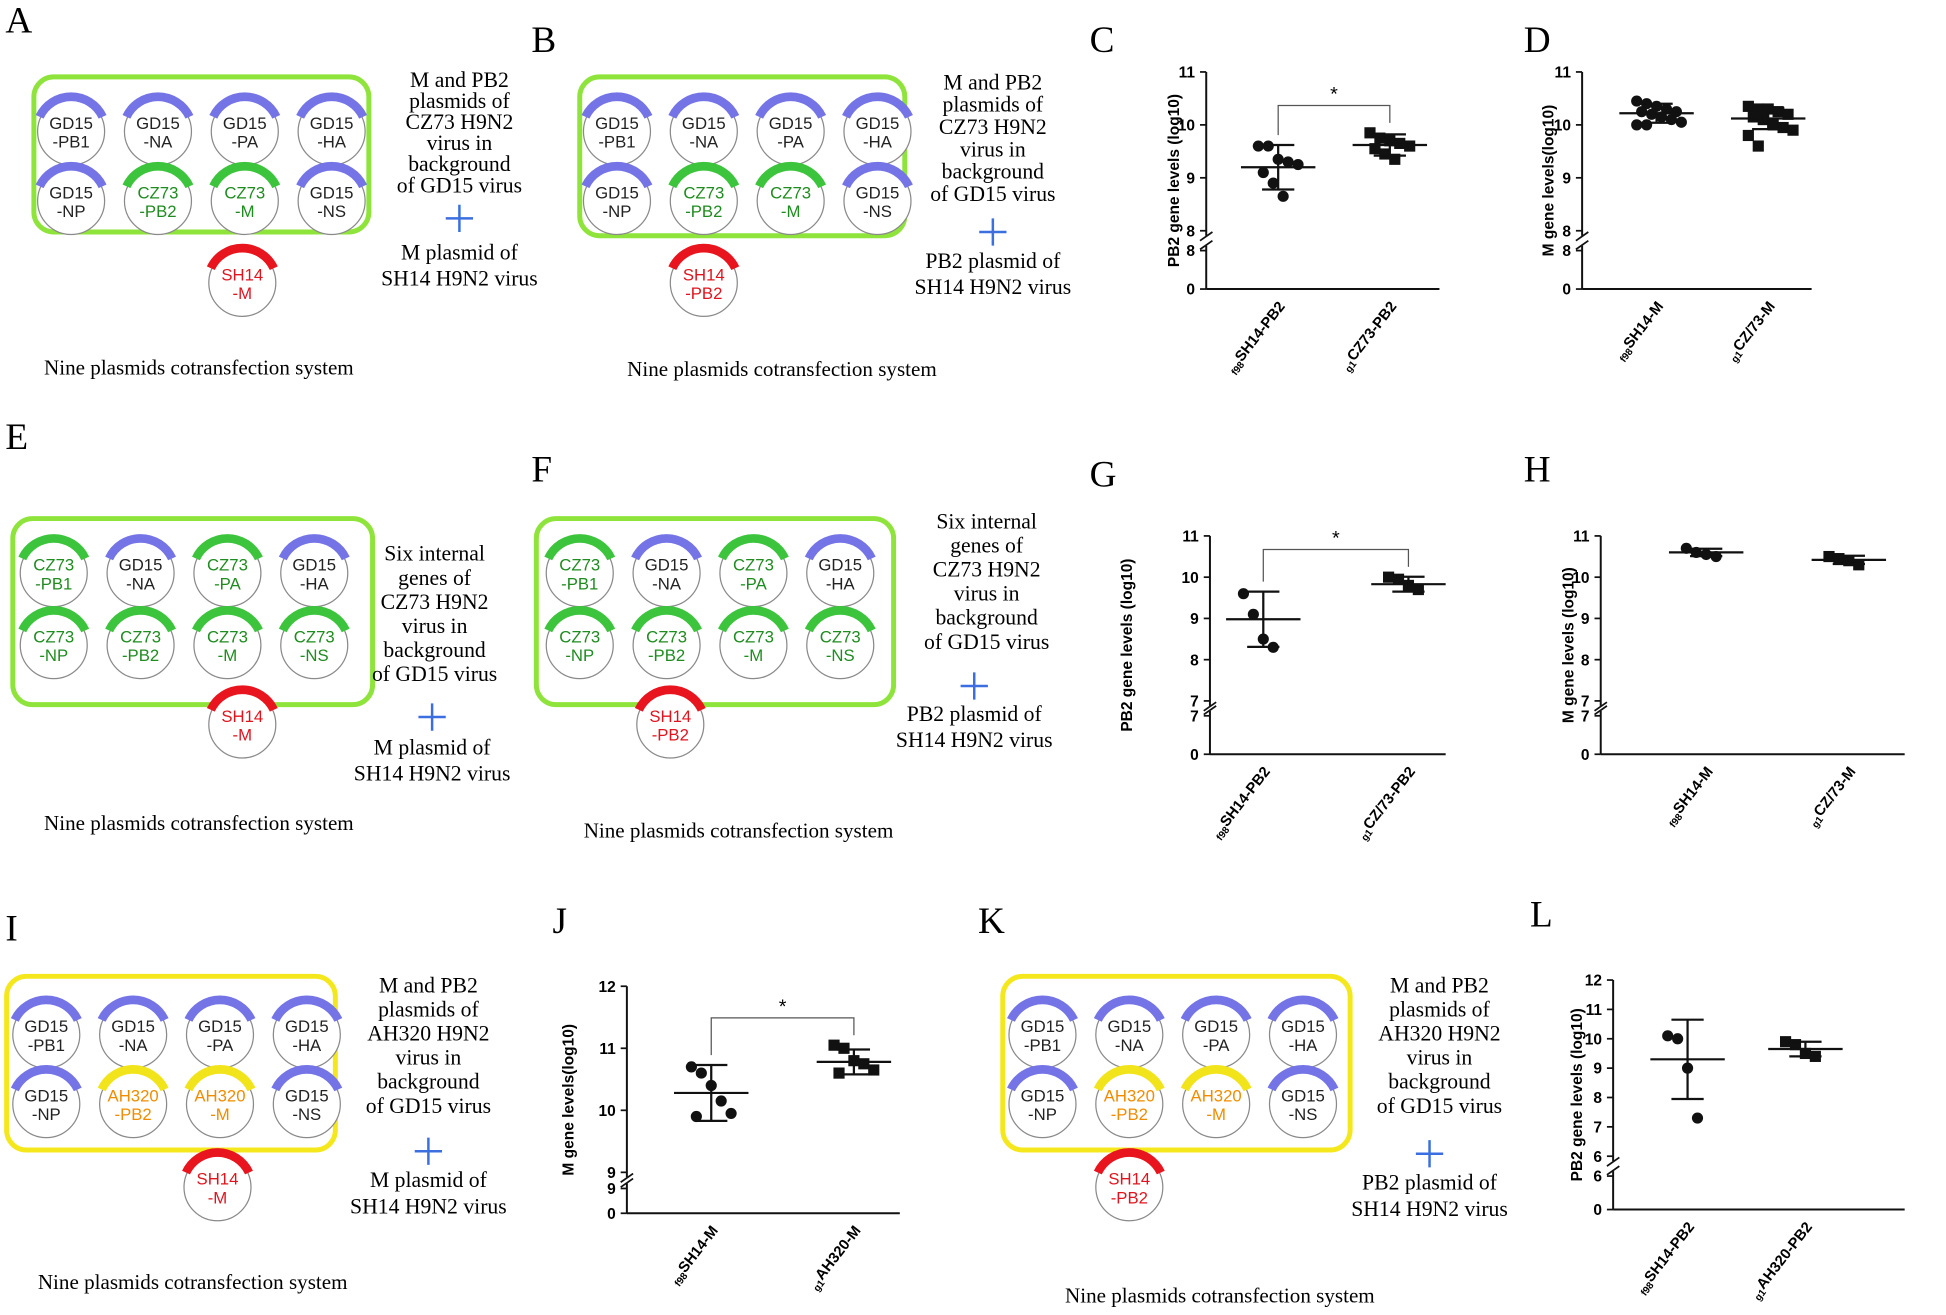 Image resolution: width=1946 pixels, height=1315 pixels. Describe the element at coordinates (435, 578) in the screenshot. I see `description-line: genes of` at that location.